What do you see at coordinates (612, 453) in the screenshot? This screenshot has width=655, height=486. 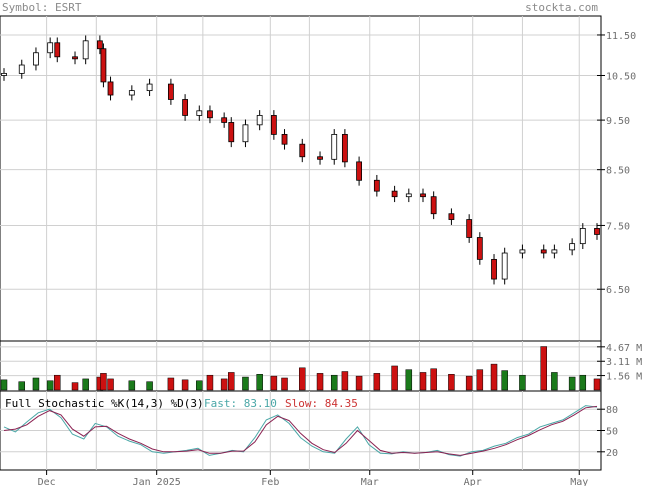 I see `stochastic-tick-label: 20` at bounding box center [612, 453].